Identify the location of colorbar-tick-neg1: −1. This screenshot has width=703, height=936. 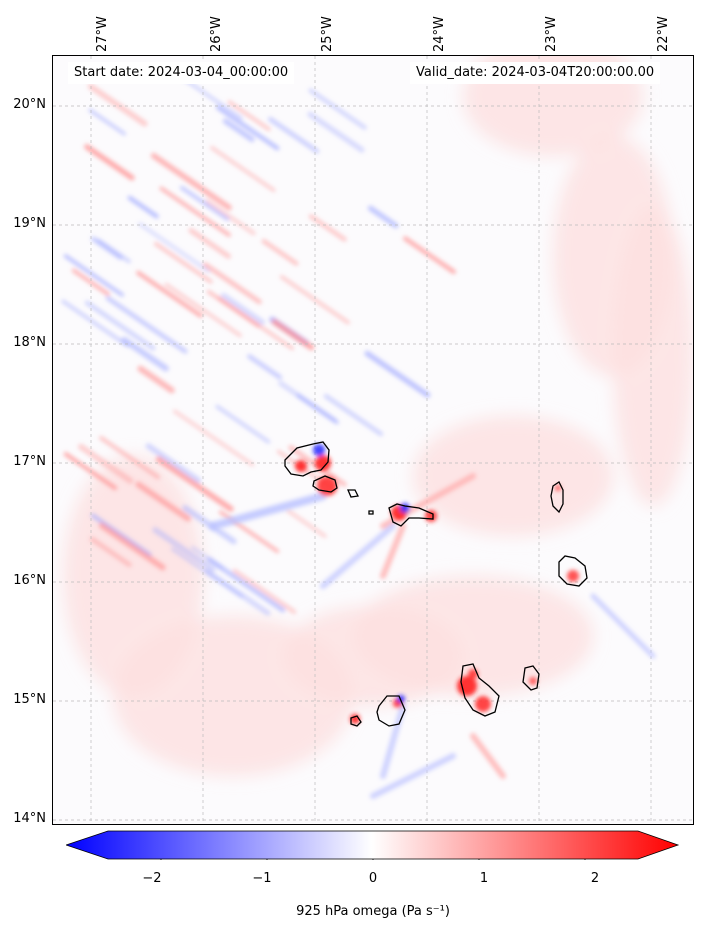
(262, 878).